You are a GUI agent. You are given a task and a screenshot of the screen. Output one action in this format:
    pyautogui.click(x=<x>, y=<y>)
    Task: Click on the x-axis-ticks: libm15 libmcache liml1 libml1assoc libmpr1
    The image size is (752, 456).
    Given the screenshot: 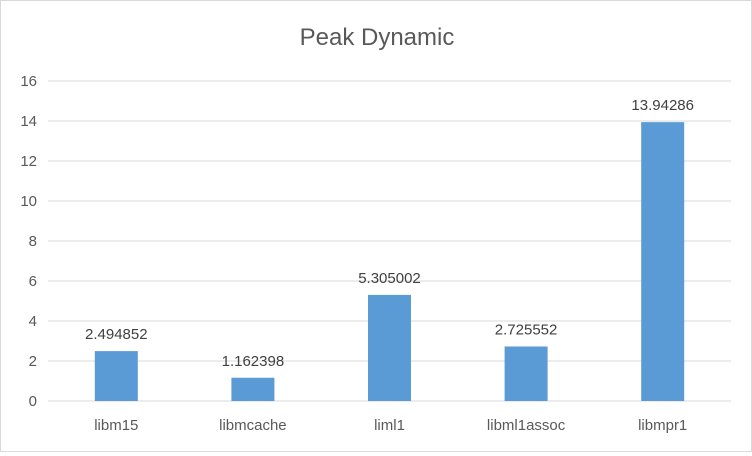 What is the action you would take?
    pyautogui.click(x=390, y=425)
    